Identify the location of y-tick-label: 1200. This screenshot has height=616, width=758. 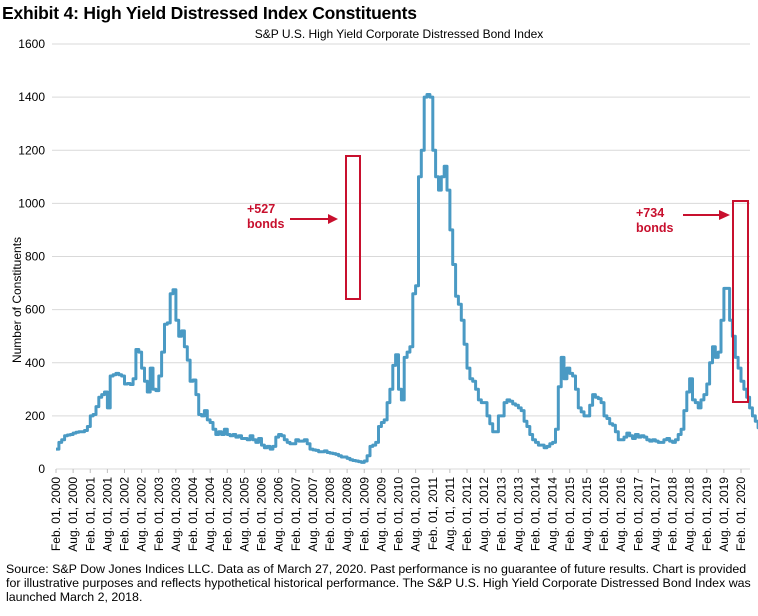
(31, 150).